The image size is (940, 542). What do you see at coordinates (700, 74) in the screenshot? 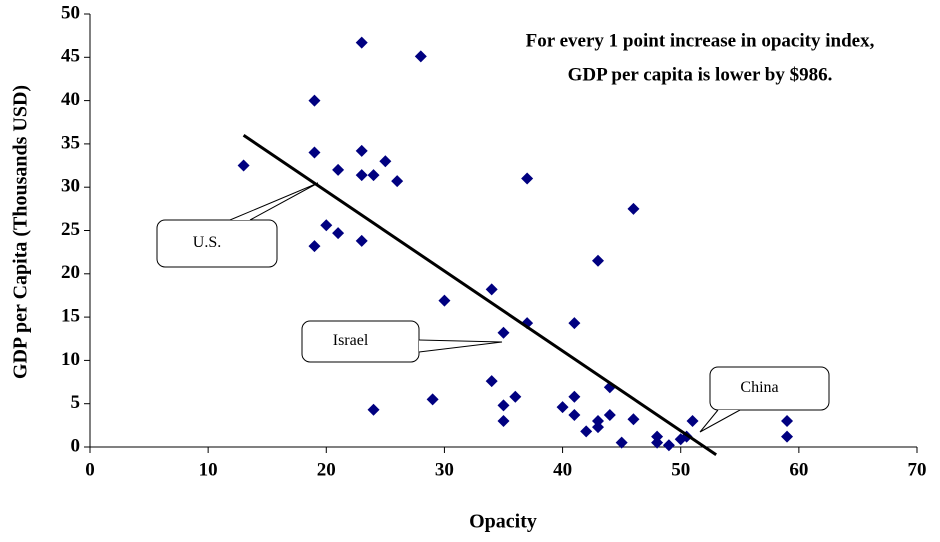
I see `annotation: GDP per capita is lower by $986.` at bounding box center [700, 74].